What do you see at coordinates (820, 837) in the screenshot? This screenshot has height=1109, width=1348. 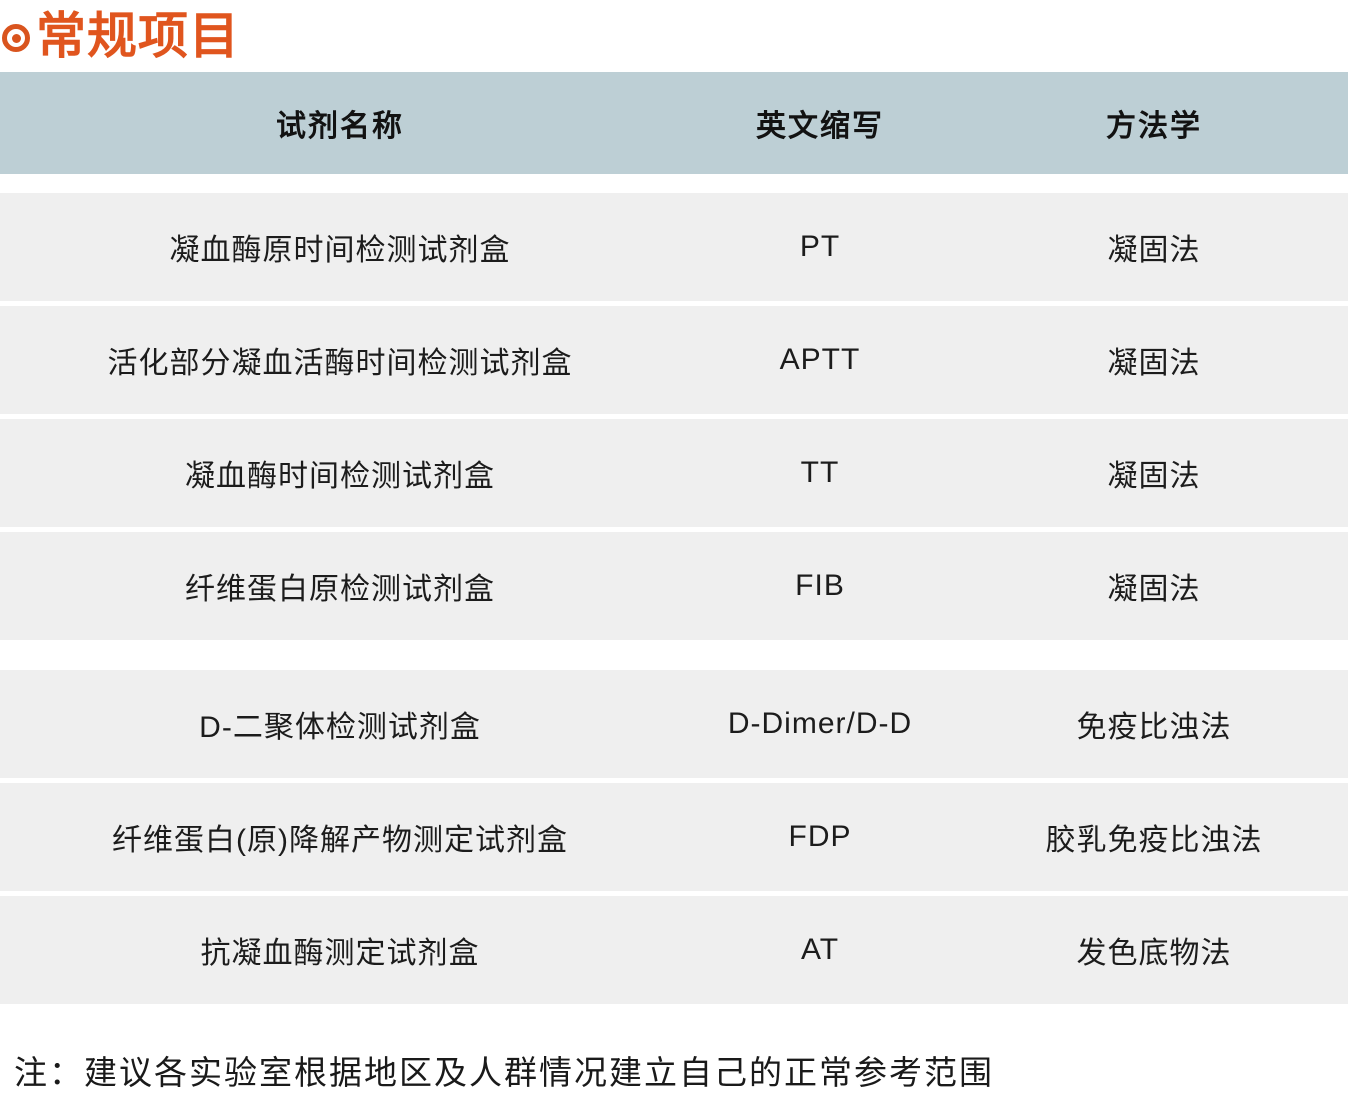 I see `cell-abbreviation: FDP` at bounding box center [820, 837].